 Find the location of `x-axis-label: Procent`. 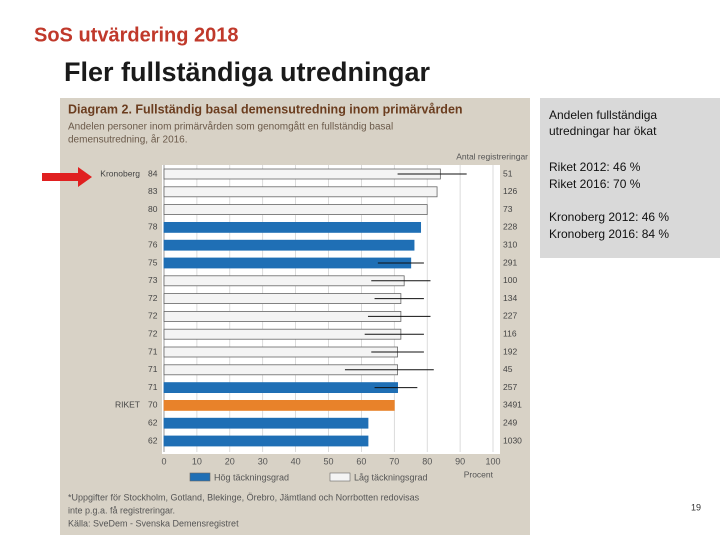

x-axis-label: Procent is located at coordinates (479, 474).